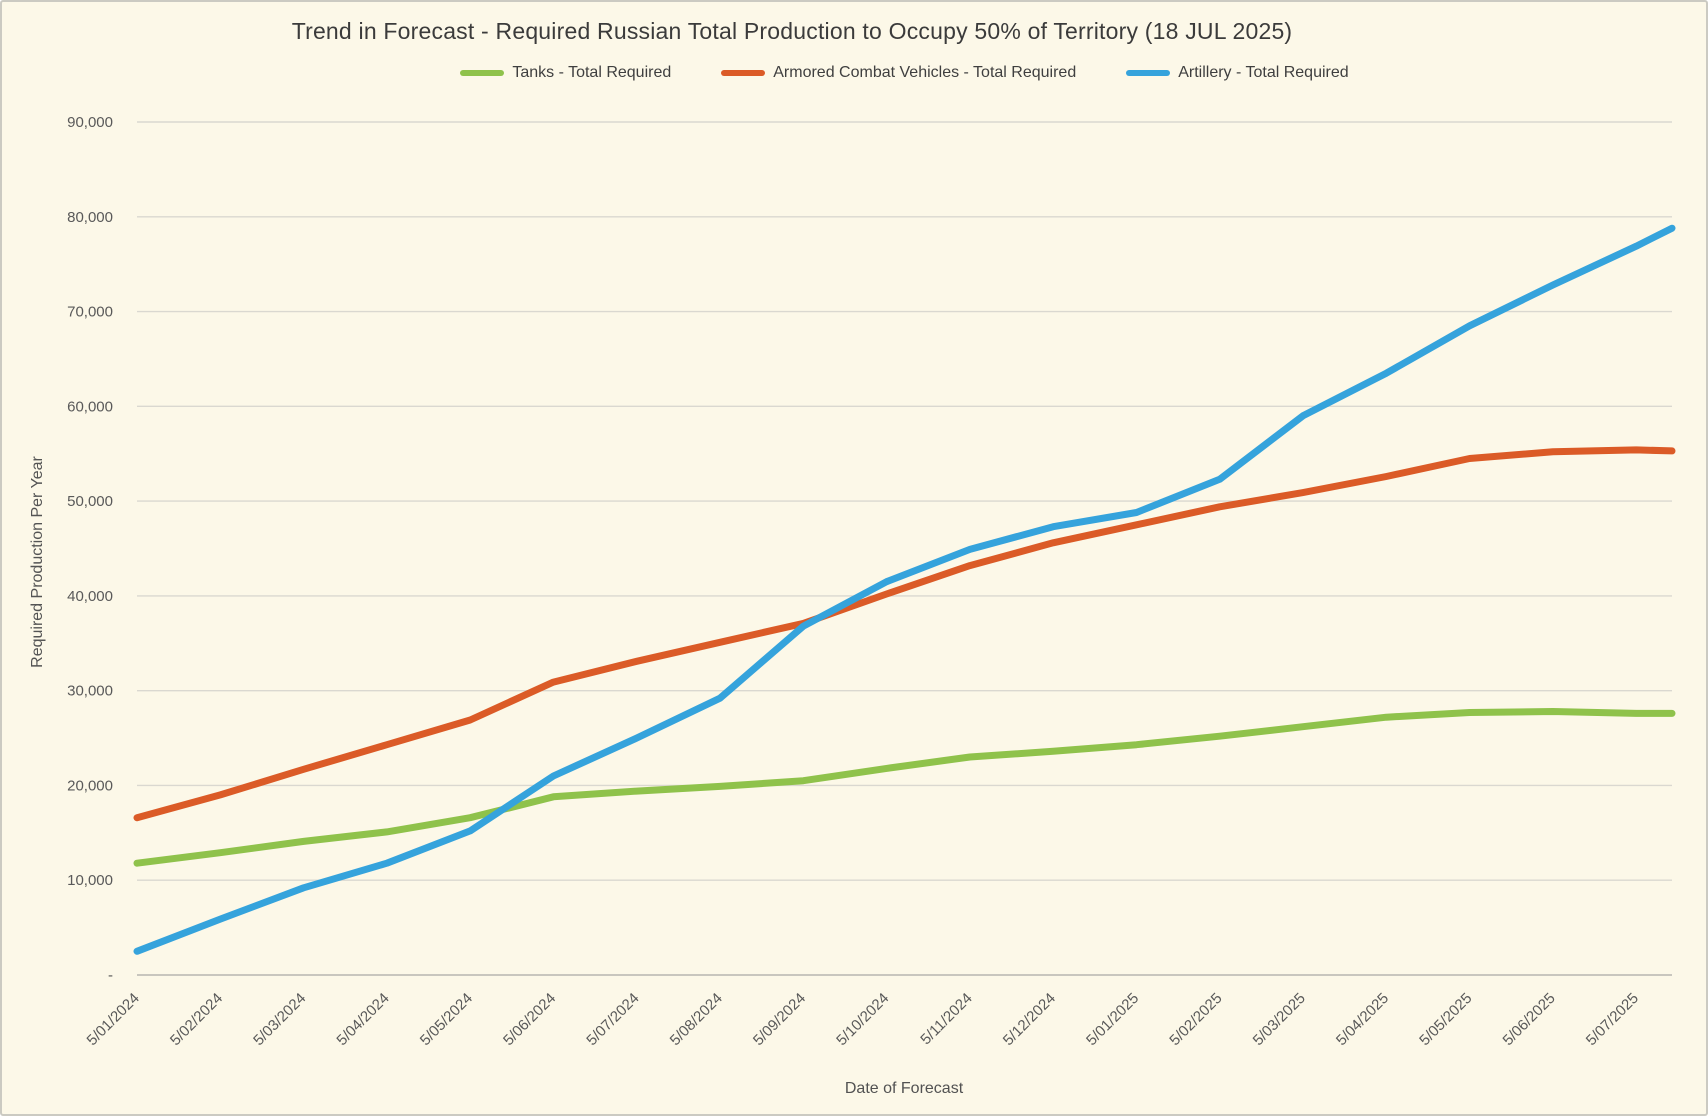 The image size is (1708, 1116). Describe the element at coordinates (37, 562) in the screenshot. I see `y-axis-title: Required Production Per Year` at that location.